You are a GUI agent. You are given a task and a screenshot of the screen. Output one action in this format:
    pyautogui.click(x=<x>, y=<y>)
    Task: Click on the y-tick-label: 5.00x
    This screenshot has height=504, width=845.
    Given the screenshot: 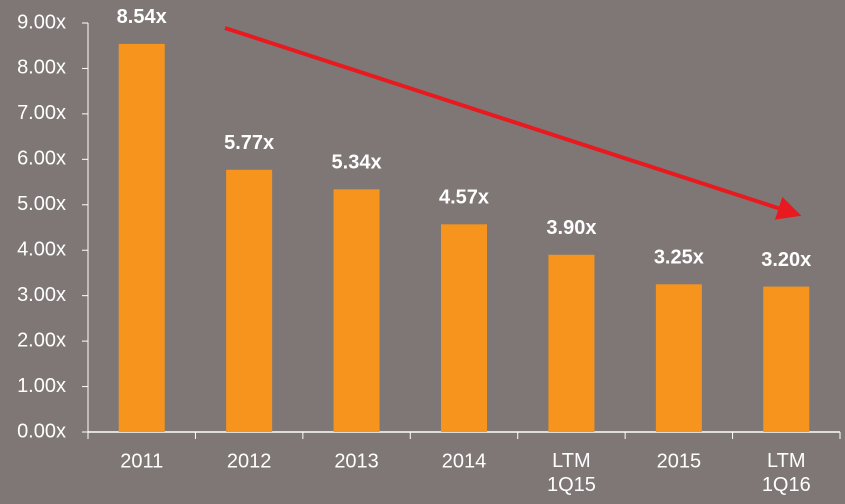 What is the action you would take?
    pyautogui.click(x=41, y=204)
    